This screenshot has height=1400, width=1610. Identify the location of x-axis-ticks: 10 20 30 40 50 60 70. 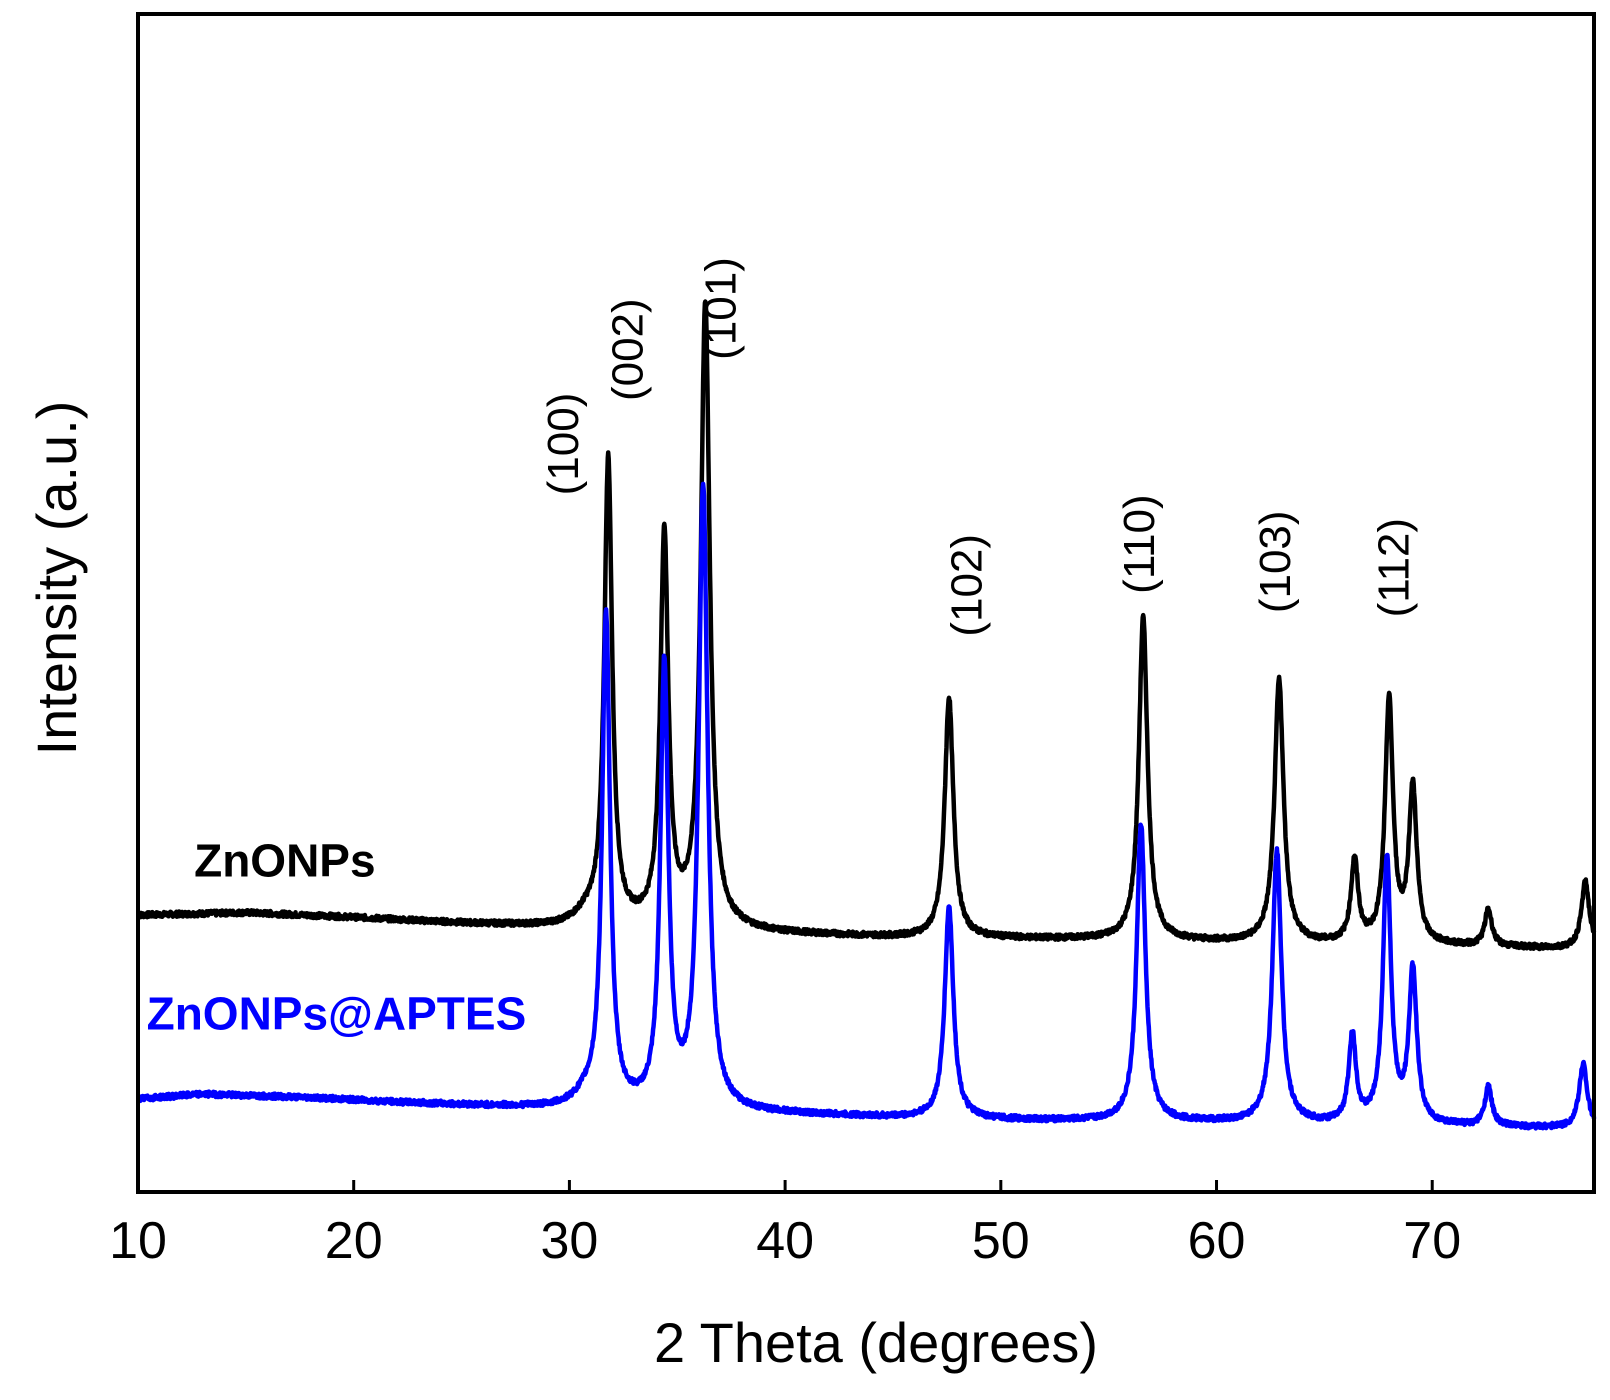
(785, 1225).